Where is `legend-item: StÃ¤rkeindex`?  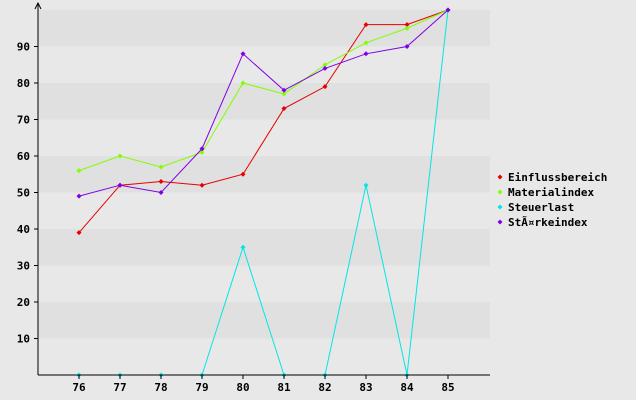 legend-item: StÃ¤rkeindex is located at coordinates (542, 222).